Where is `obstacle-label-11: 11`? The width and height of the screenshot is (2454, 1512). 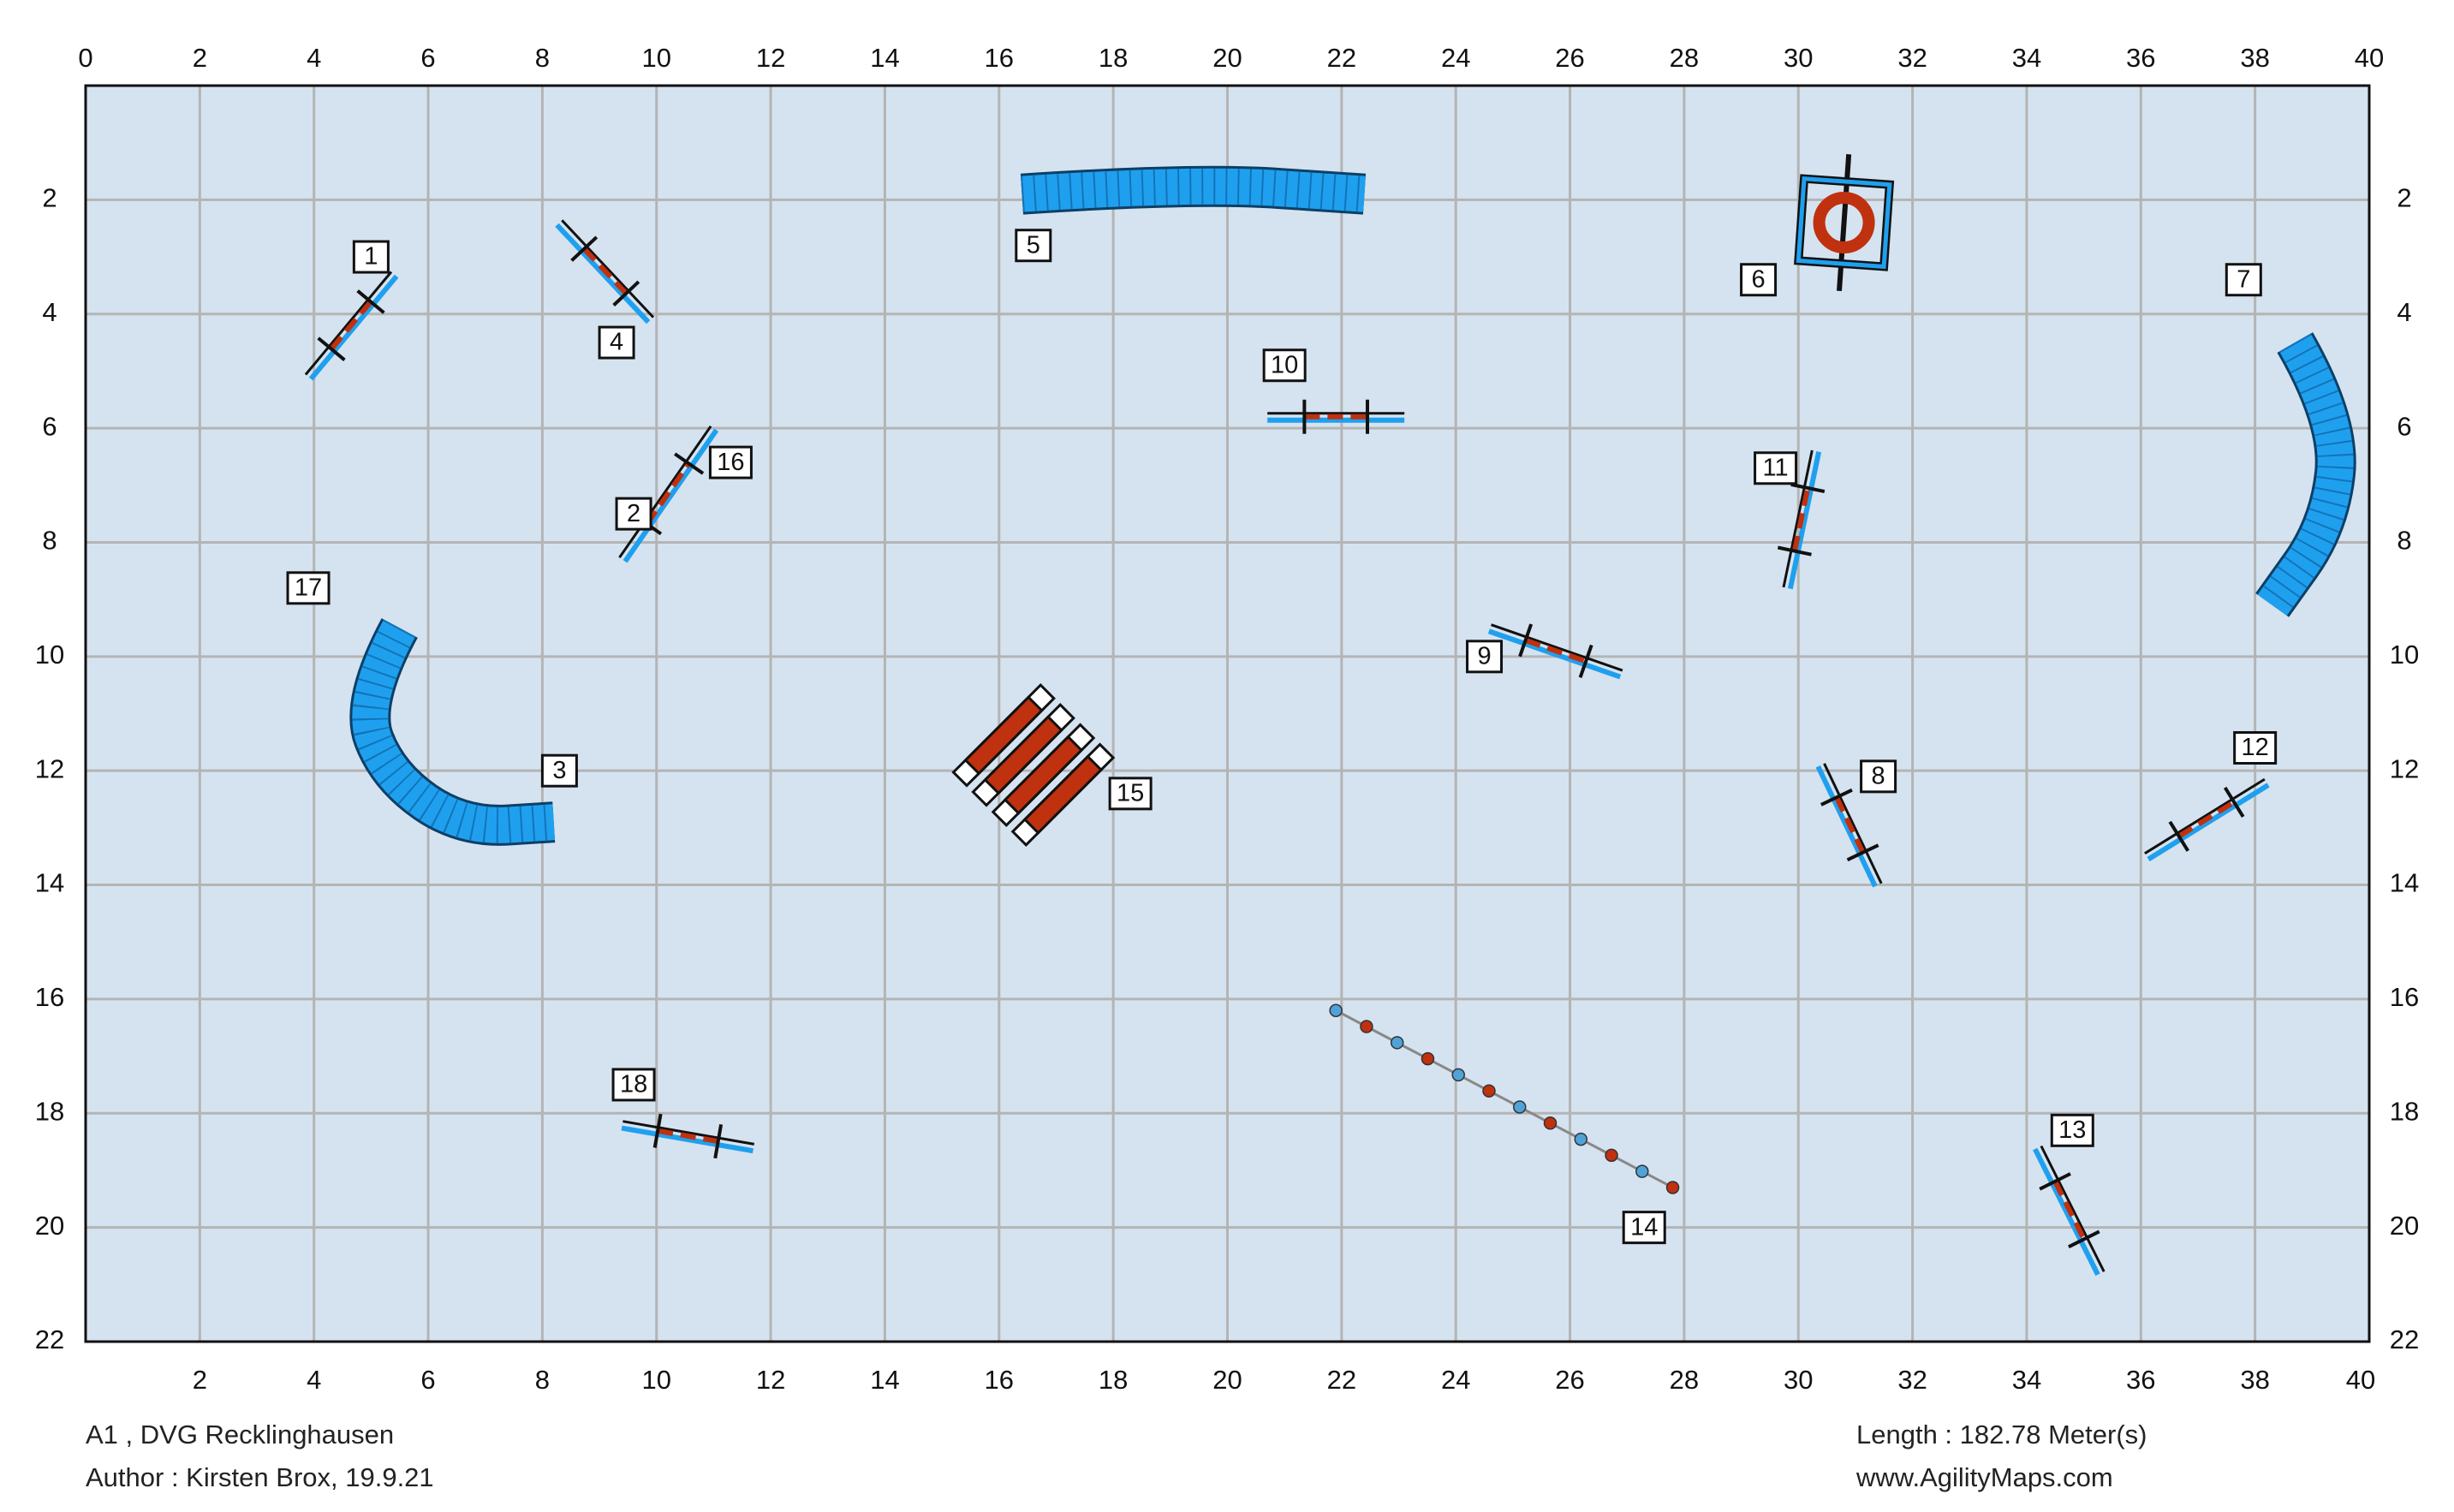
obstacle-label-11: 11 is located at coordinates (1776, 468).